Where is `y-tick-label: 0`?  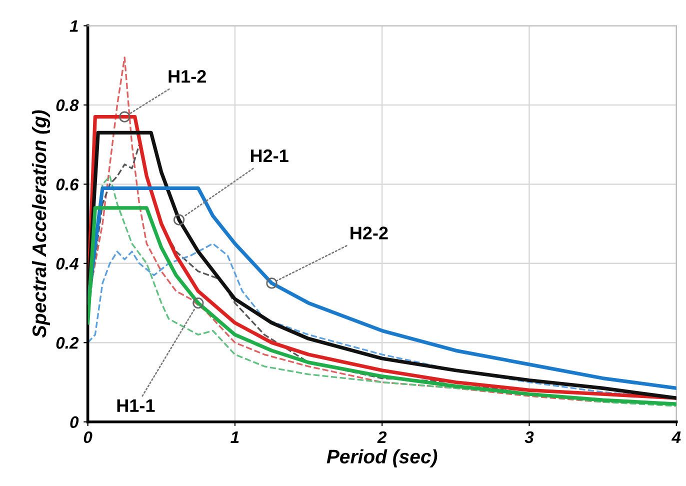
y-tick-label: 0 is located at coordinates (74, 422).